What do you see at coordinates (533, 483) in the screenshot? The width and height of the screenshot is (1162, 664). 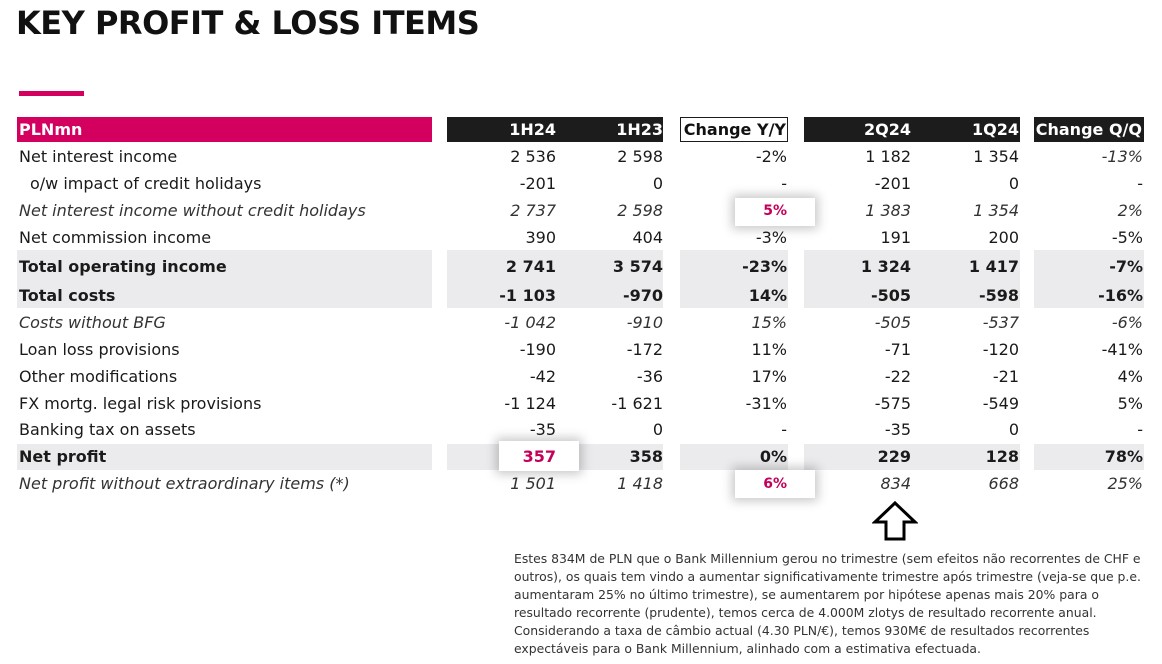 I see `cell-1h24: 1 501` at bounding box center [533, 483].